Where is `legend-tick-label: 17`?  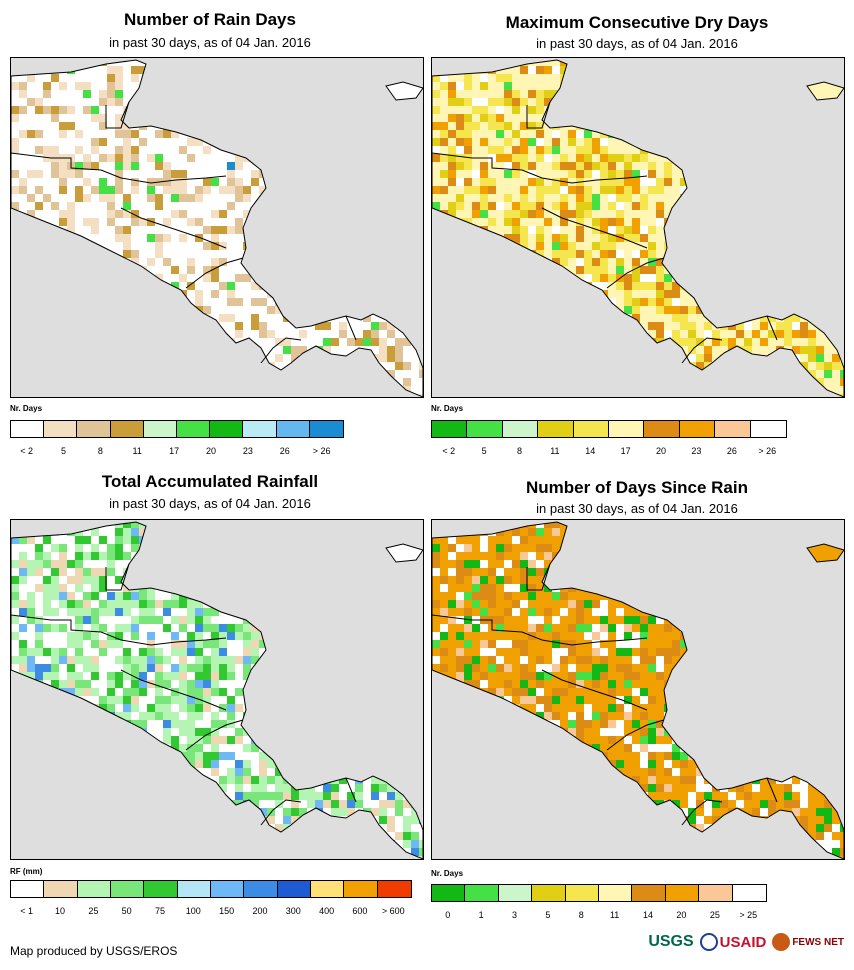 legend-tick-label: 17 is located at coordinates (625, 451).